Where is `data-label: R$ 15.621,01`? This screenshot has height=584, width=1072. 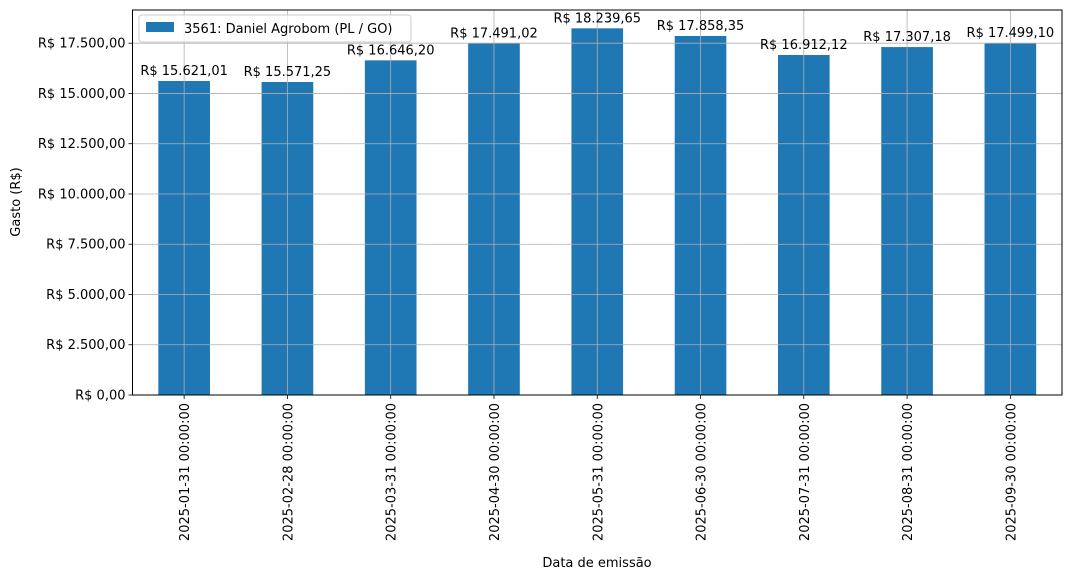 data-label: R$ 15.621,01 is located at coordinates (184, 71).